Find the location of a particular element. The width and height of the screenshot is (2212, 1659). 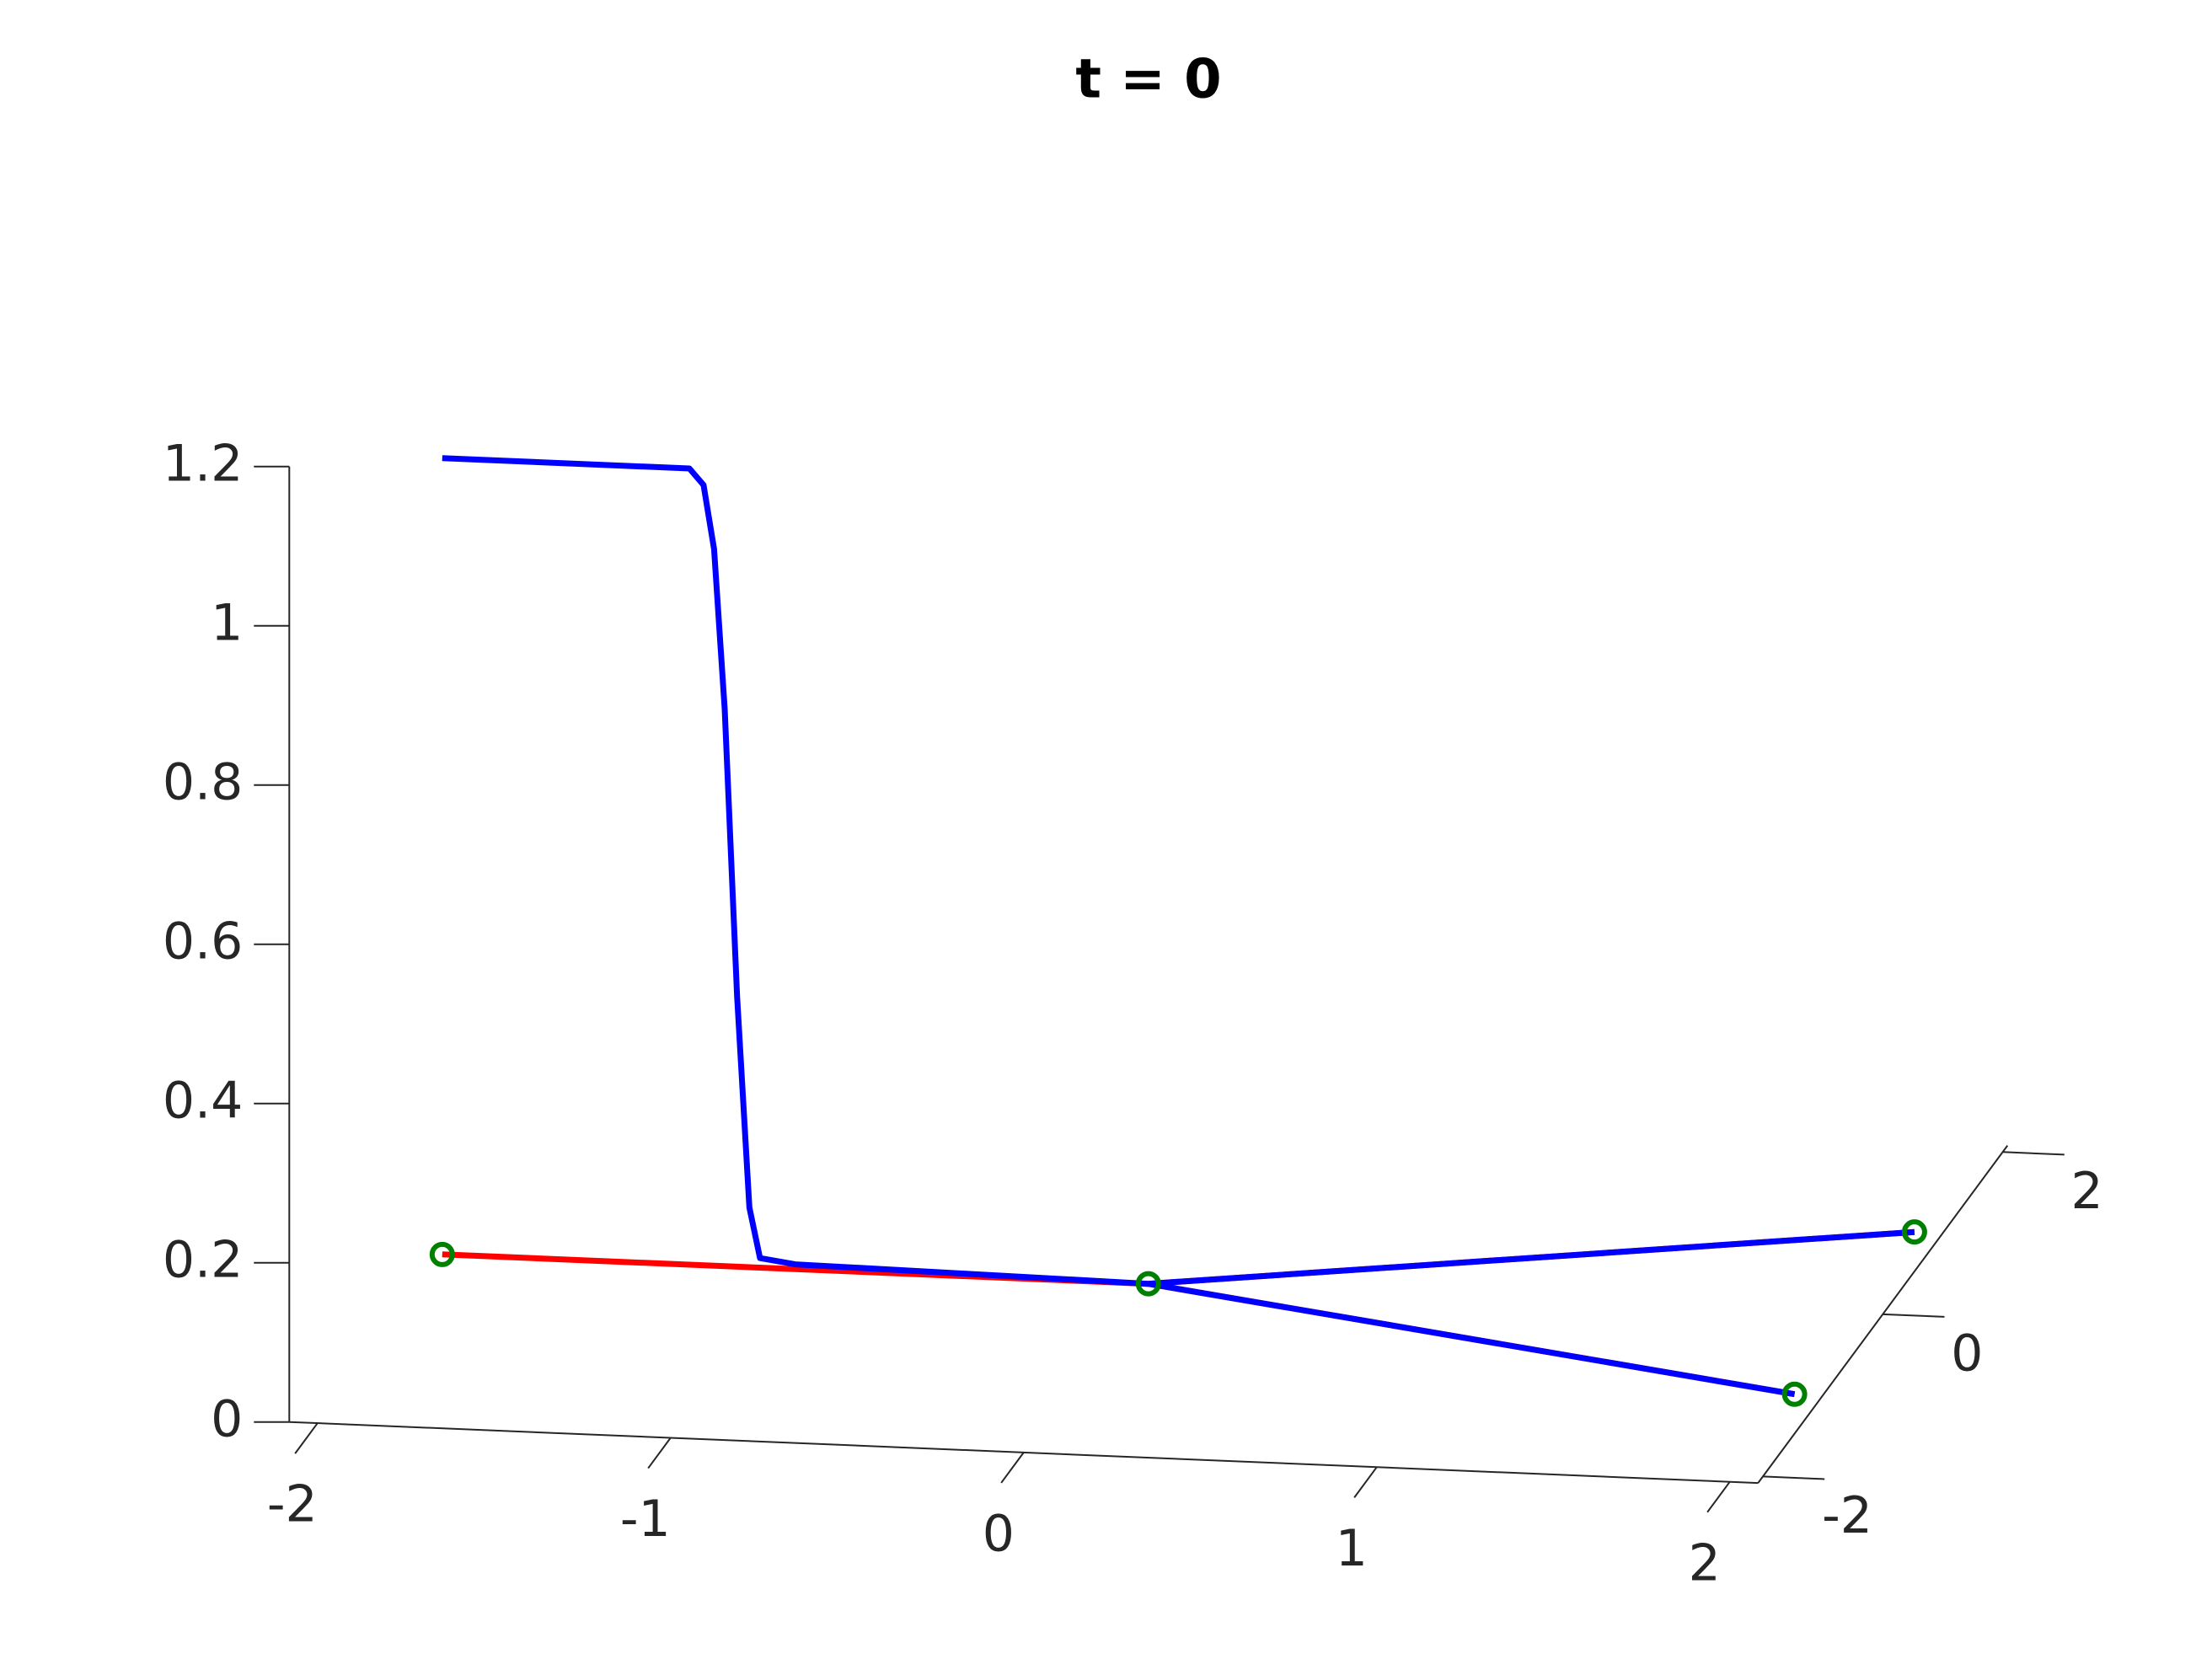

x-axis is located at coordinates (1024, 1453).